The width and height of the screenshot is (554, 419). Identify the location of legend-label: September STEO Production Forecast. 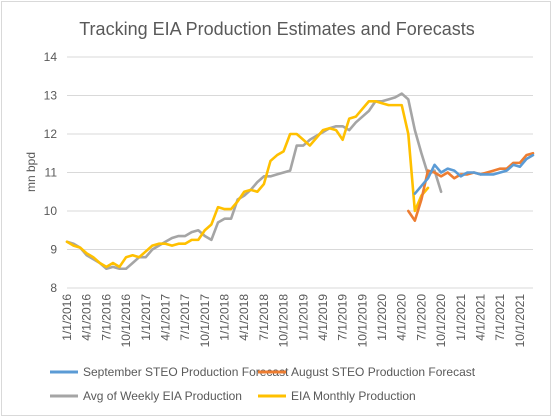
(186, 372).